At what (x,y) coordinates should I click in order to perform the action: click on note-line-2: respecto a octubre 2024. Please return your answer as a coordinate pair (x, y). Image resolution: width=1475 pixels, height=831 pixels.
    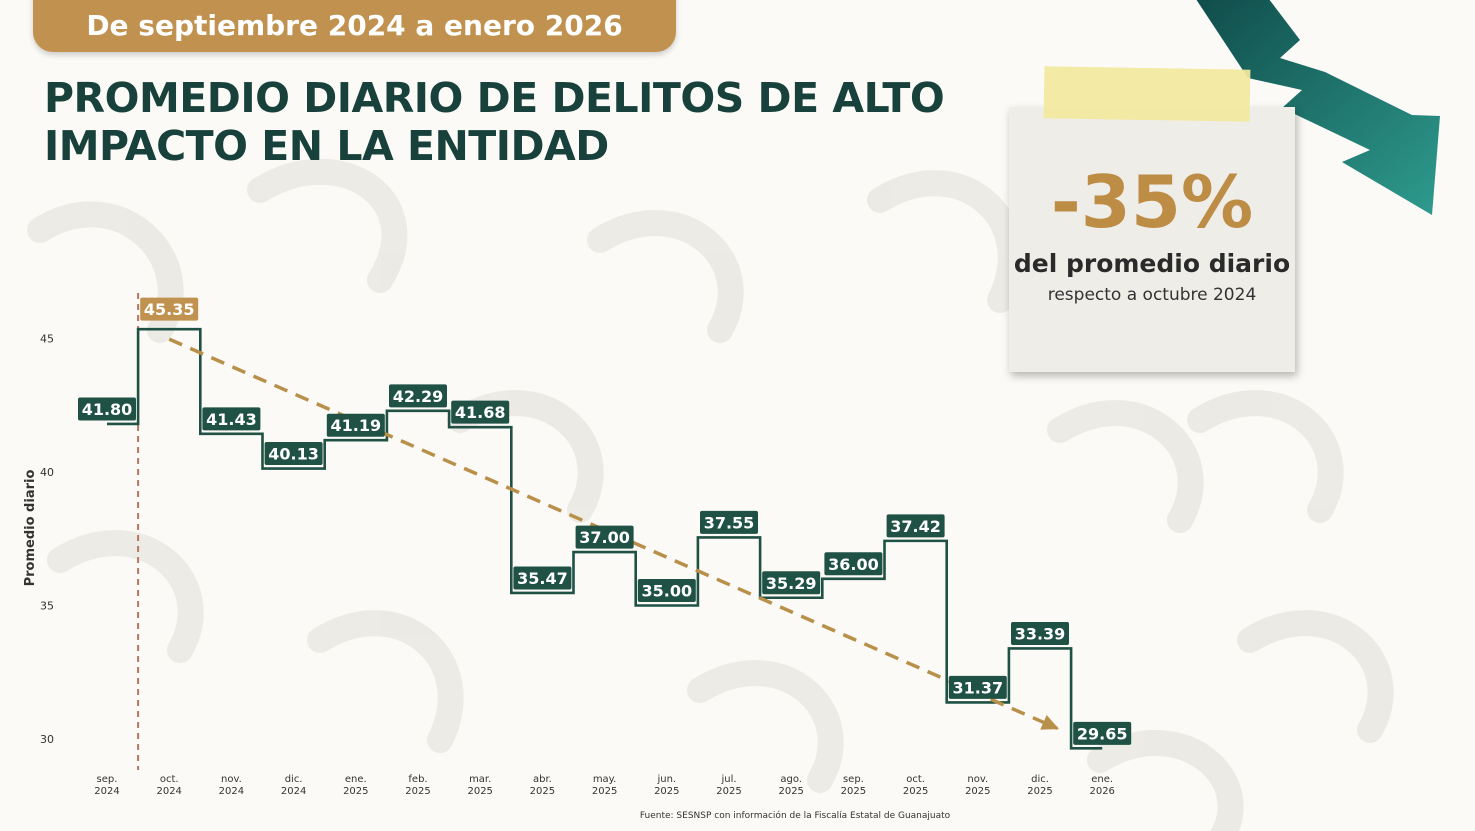
    Looking at the image, I should click on (1152, 295).